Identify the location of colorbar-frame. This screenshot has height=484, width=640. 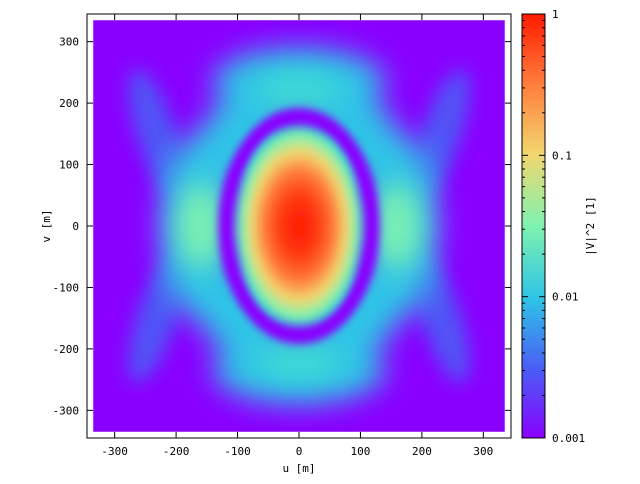
(533, 226).